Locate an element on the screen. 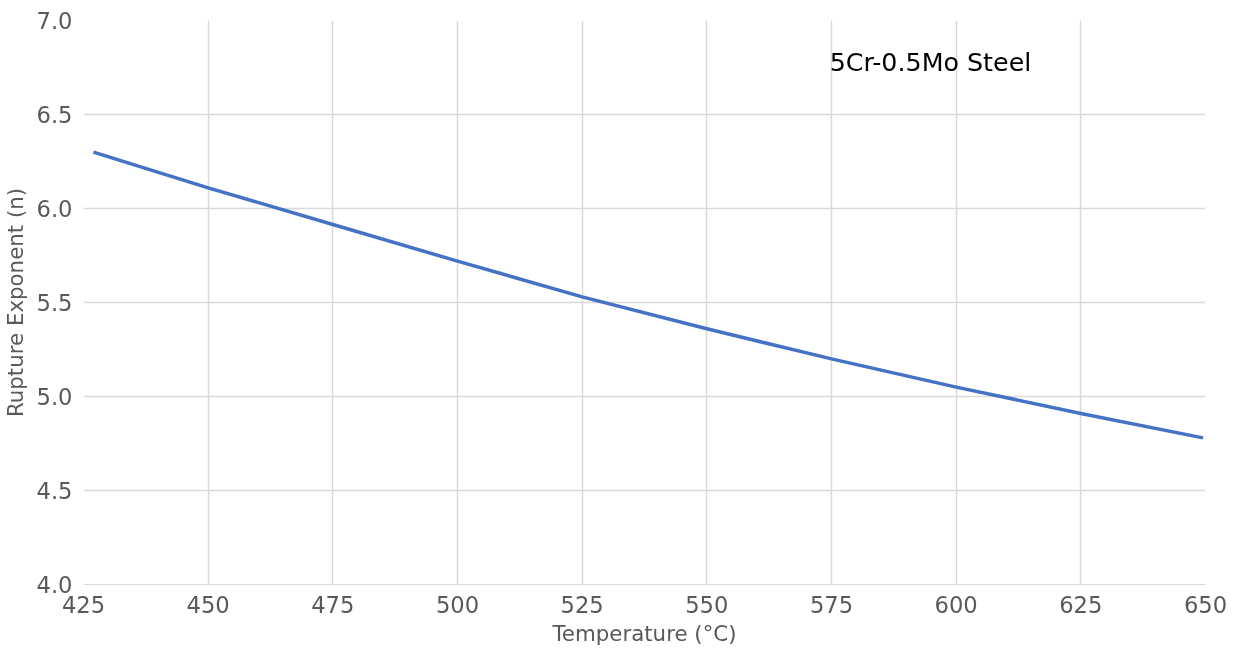 This screenshot has width=1244, height=652. x-tick-label: 525 is located at coordinates (582, 604).